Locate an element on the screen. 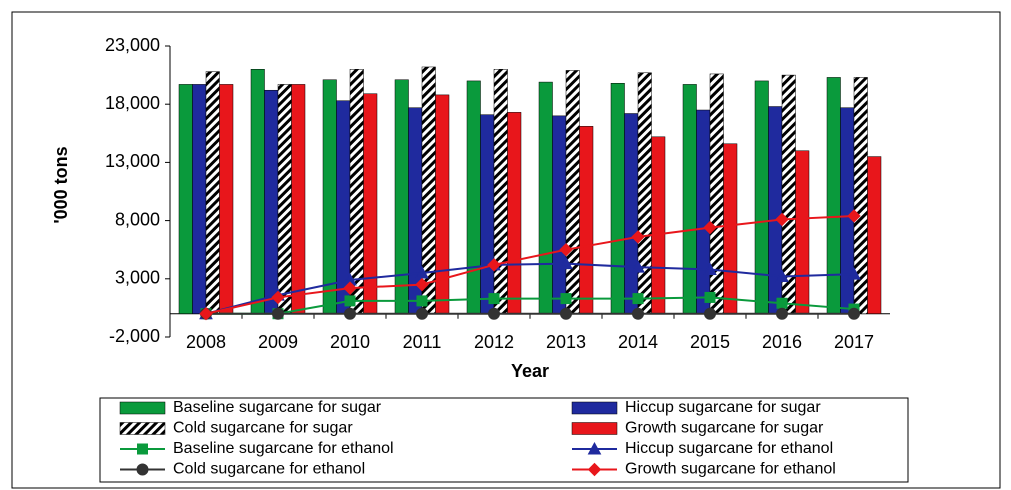 Image resolution: width=1011 pixels, height=490 pixels. y-tick-label: 18,000 is located at coordinates (132, 103).